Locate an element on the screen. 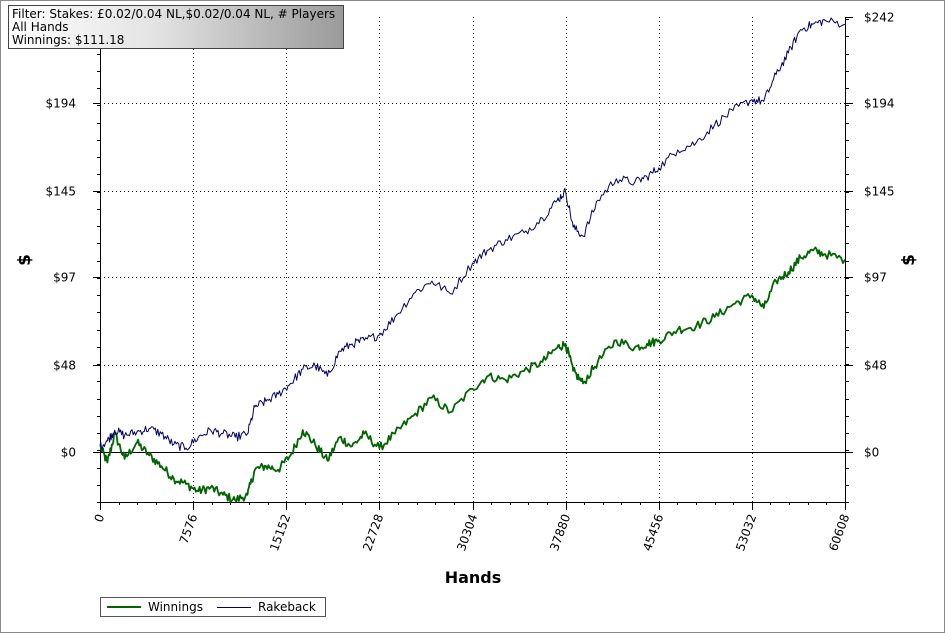 The height and width of the screenshot is (633, 945). y-tick-label-left: $48 is located at coordinates (64, 366).